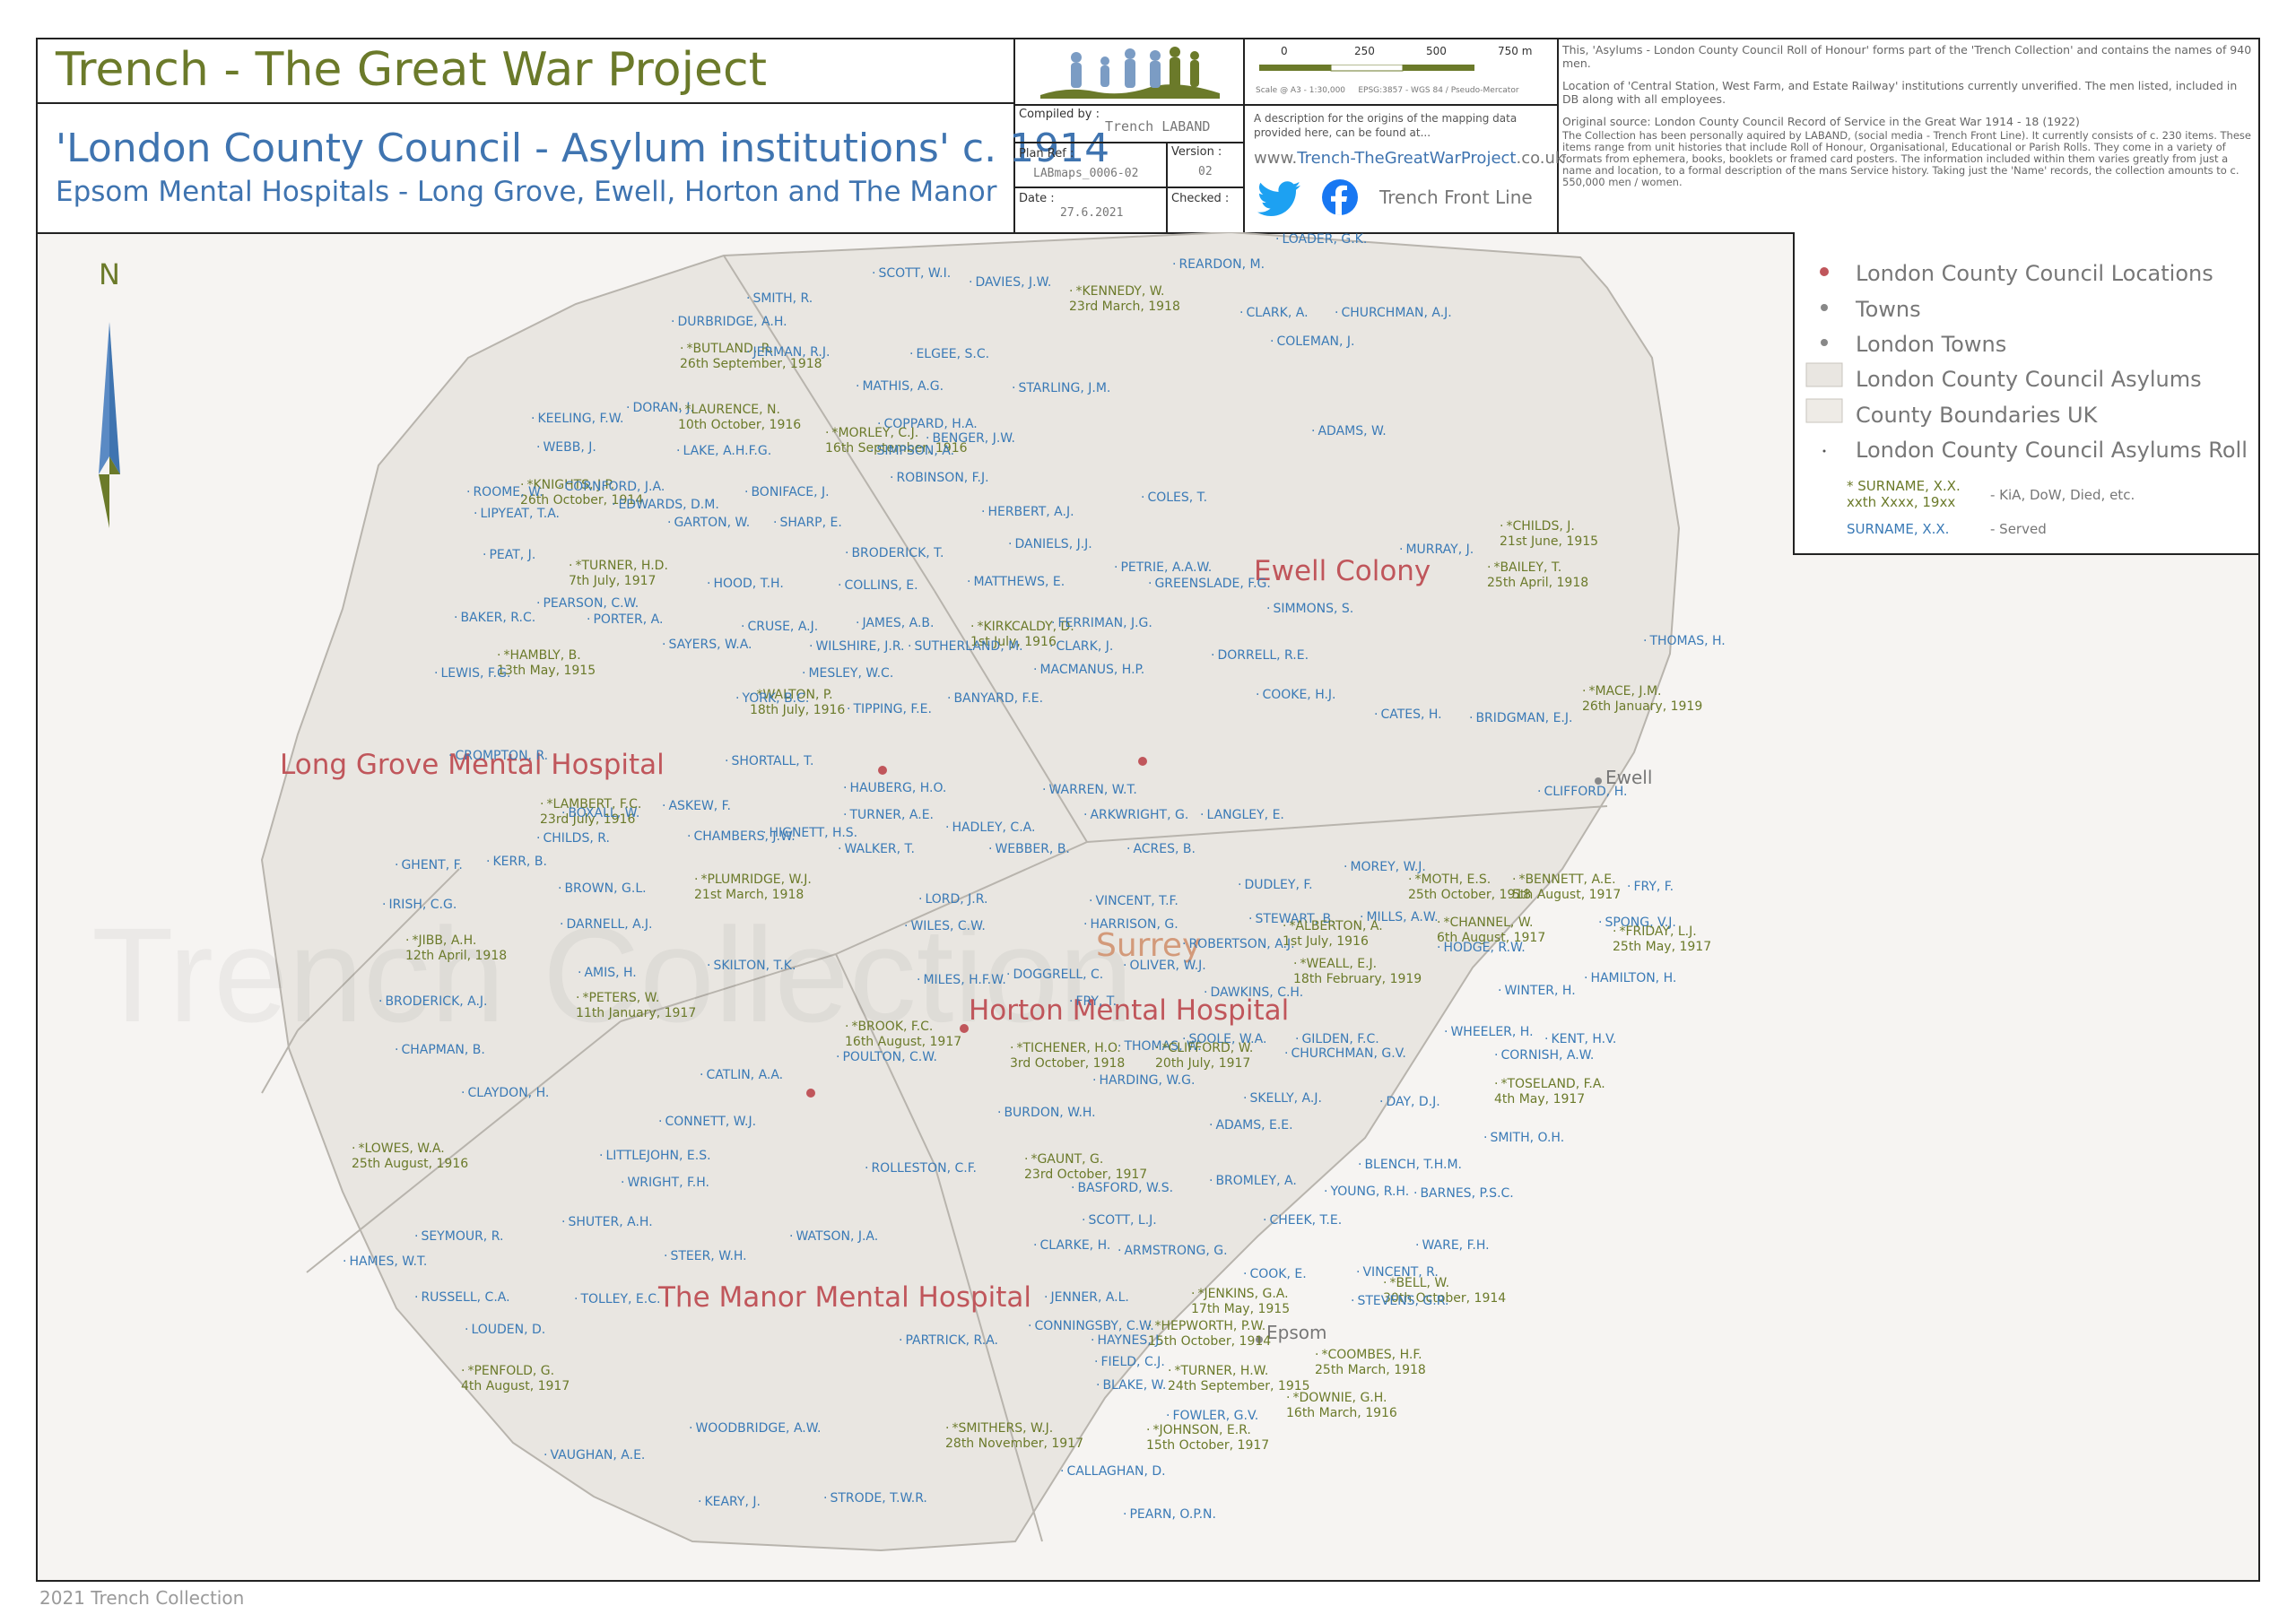  Describe the element at coordinates (1218, 265) in the screenshot. I see `roll-name: REARDON, M.` at that location.